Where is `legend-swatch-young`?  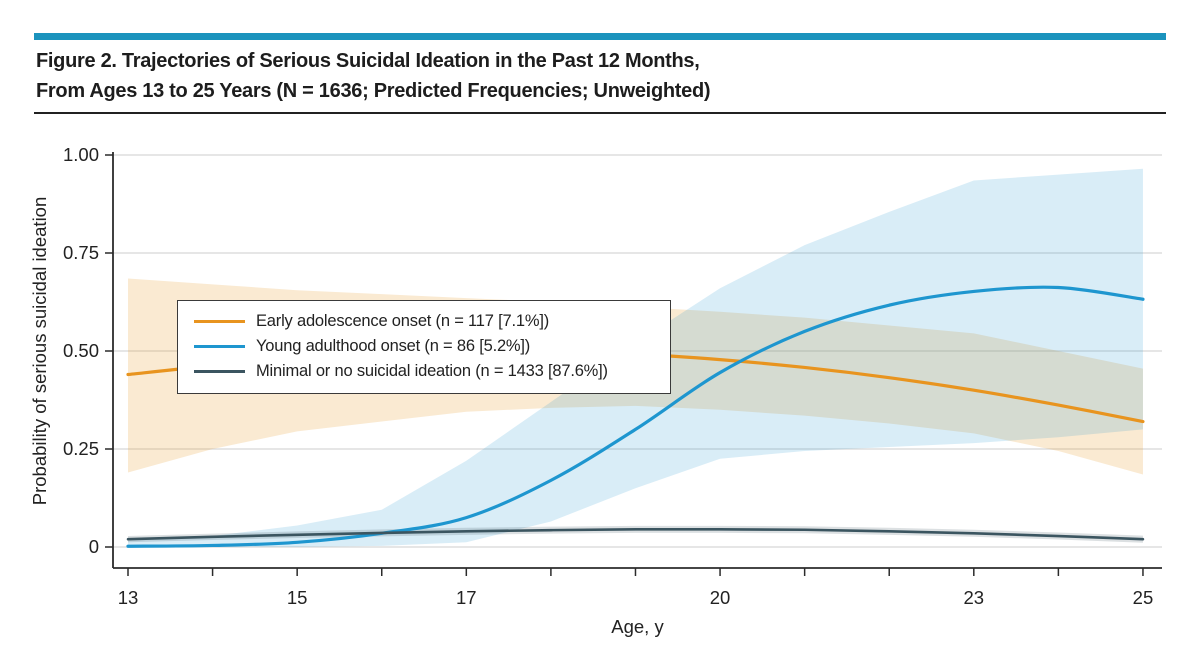
legend-swatch-young is located at coordinates (219, 346).